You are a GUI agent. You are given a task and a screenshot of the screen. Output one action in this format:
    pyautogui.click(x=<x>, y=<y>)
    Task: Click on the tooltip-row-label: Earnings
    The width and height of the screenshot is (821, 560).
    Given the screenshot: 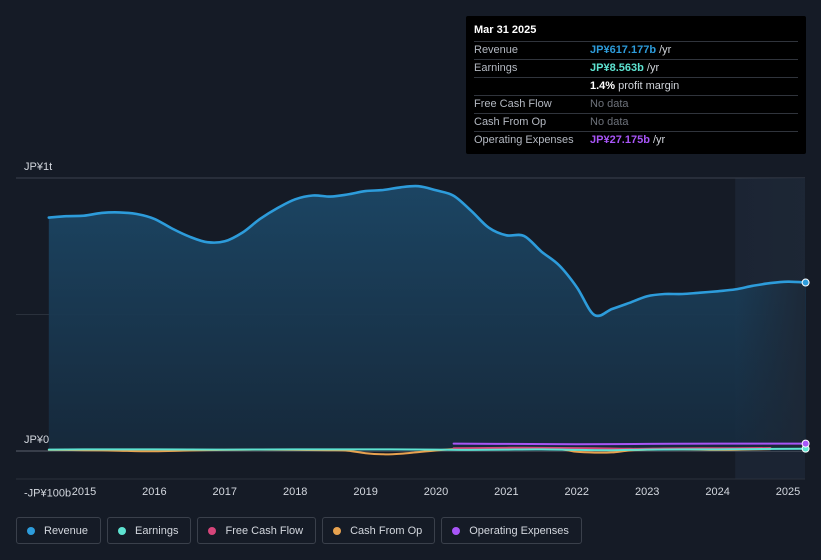 What is the action you would take?
    pyautogui.click(x=496, y=68)
    